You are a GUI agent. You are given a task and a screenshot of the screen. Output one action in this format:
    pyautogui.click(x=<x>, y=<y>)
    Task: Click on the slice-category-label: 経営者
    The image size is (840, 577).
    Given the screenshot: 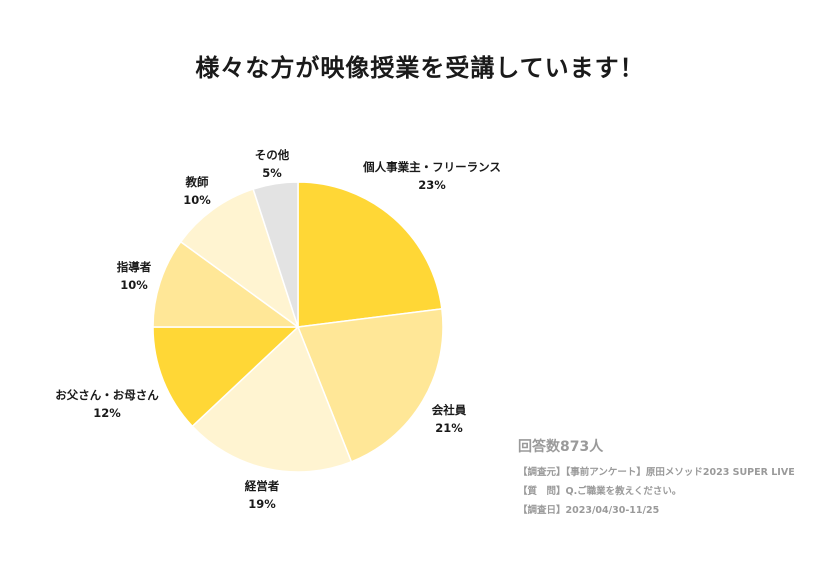 What is the action you would take?
    pyautogui.click(x=262, y=486)
    